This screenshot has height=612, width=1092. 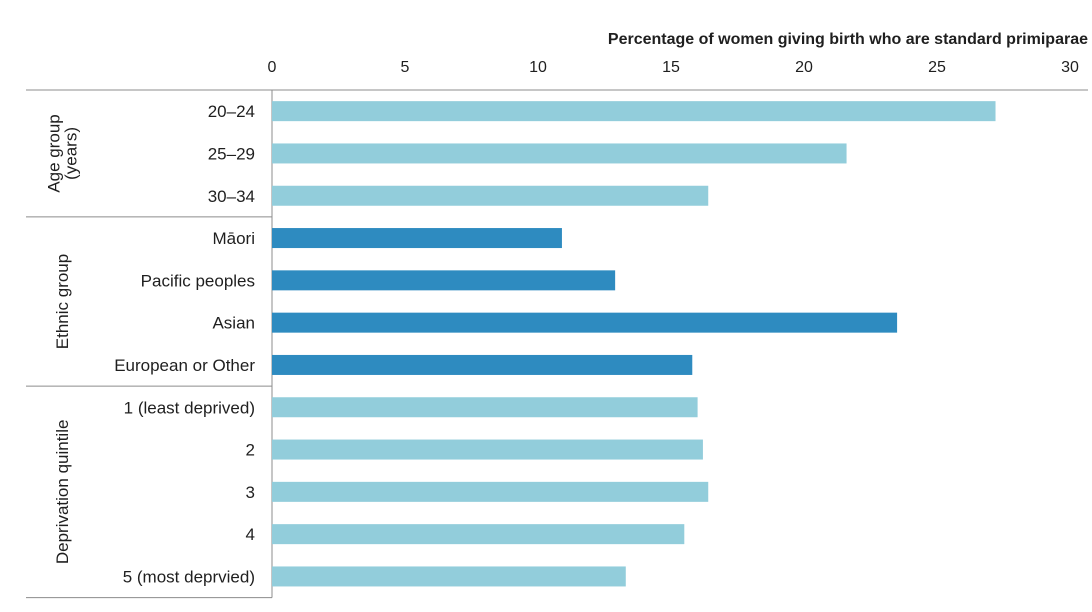 What do you see at coordinates (272, 67) in the screenshot?
I see `x-tick-label: 0` at bounding box center [272, 67].